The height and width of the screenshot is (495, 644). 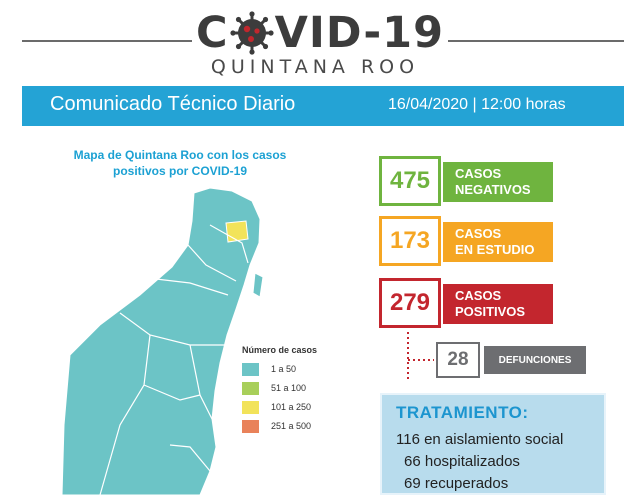 What do you see at coordinates (315, 67) in the screenshot?
I see `subtitle-state: QUINTANA ROO` at bounding box center [315, 67].